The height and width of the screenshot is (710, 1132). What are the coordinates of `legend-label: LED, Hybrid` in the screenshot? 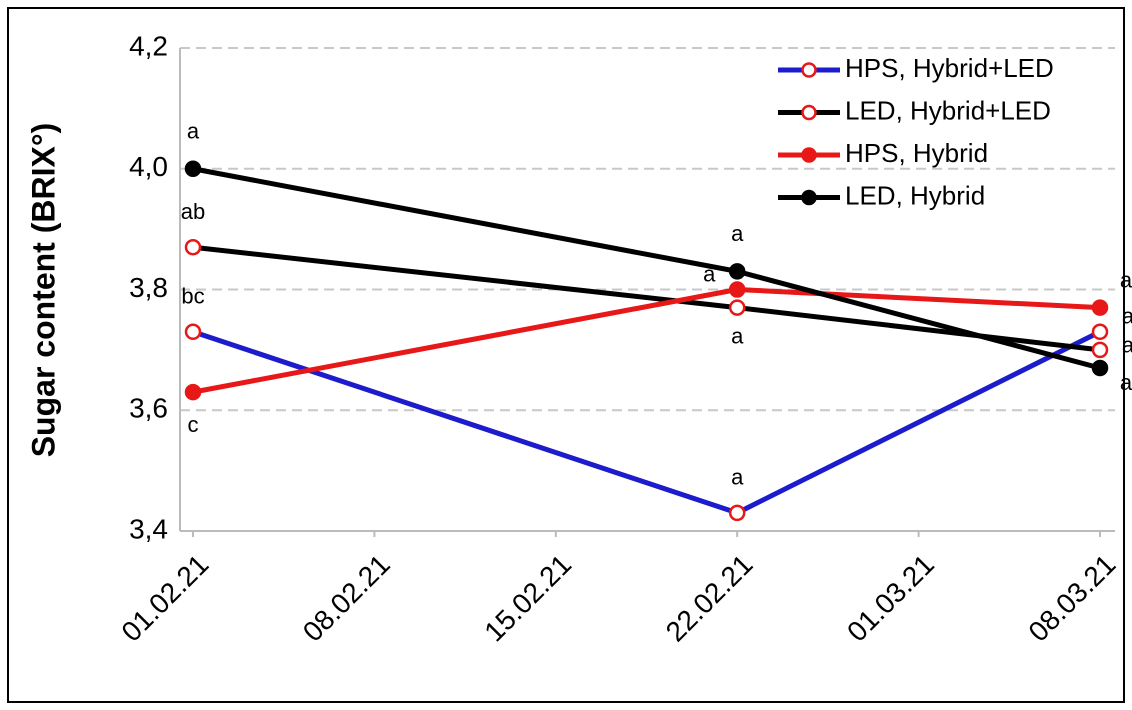 It's located at (915, 195).